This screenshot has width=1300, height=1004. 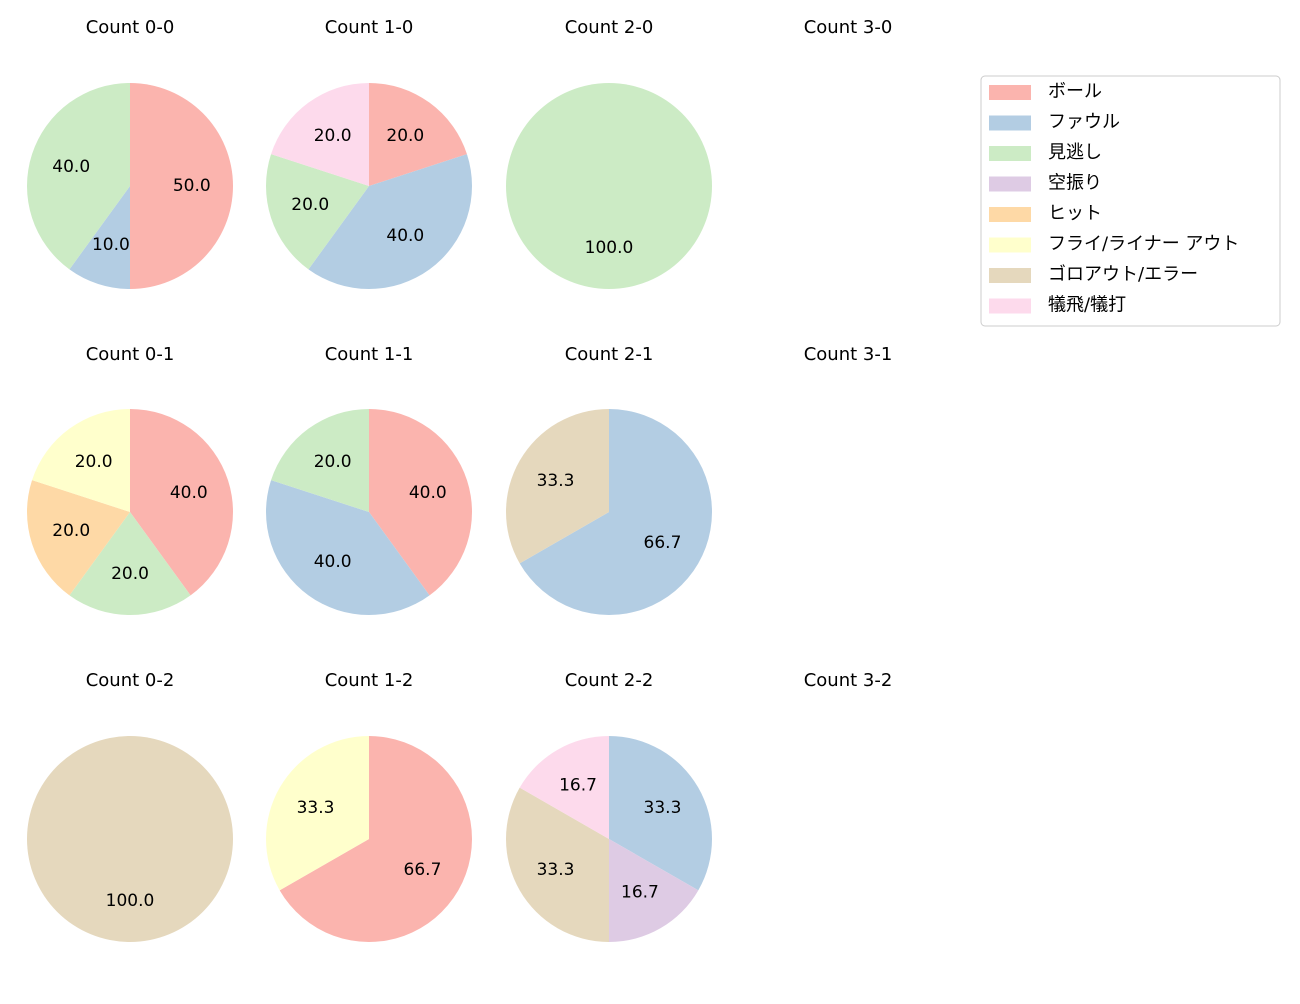 I want to click on chart-title: Count 0-2, so click(x=130, y=680).